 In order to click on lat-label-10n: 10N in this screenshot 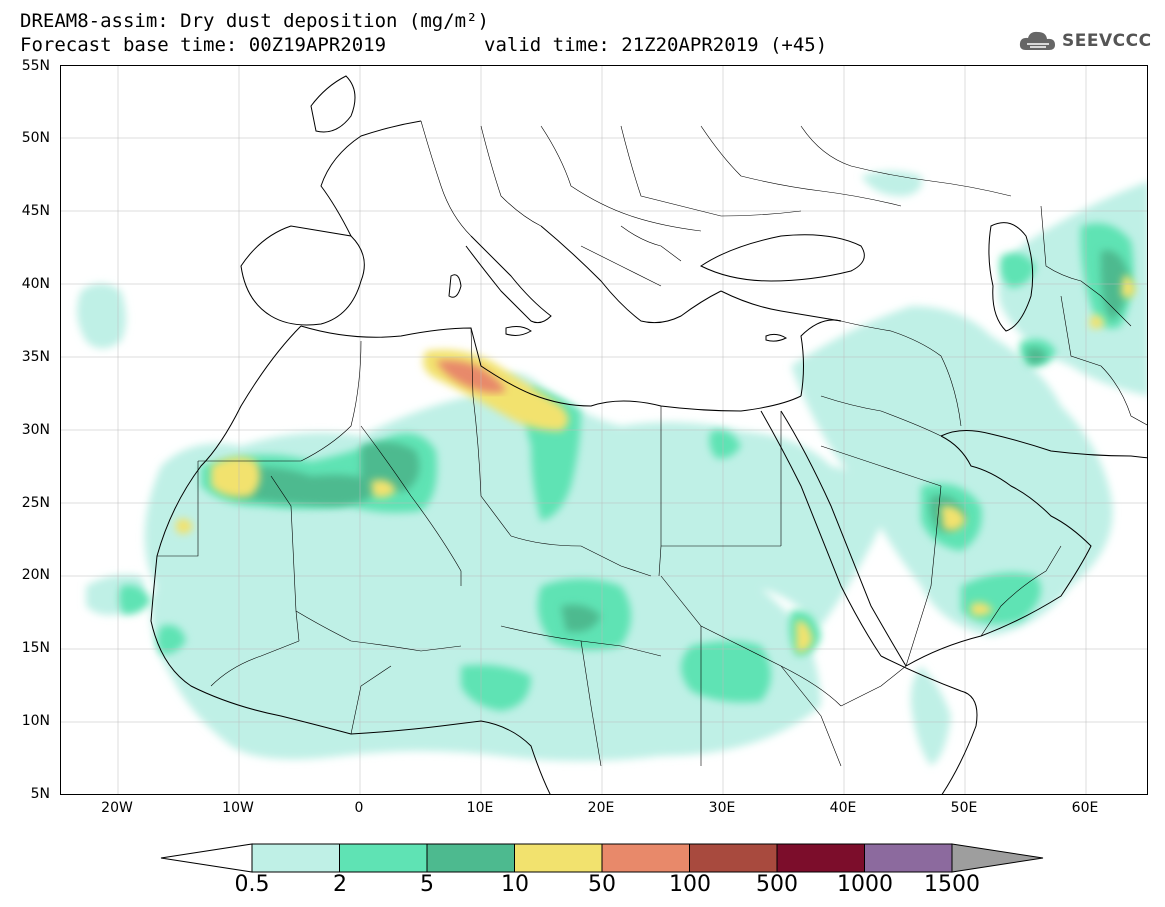, I will do `click(35, 721)`.